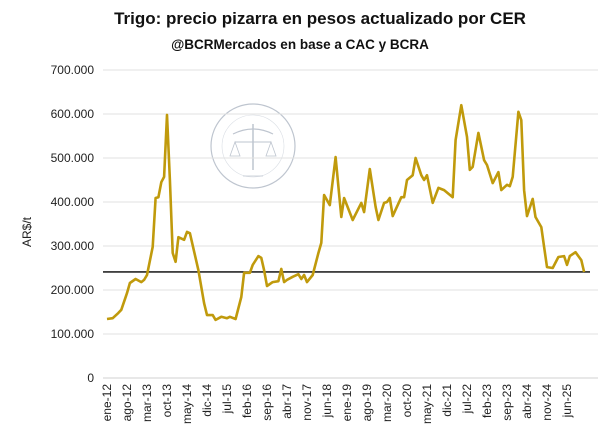 This screenshot has width=612, height=436. What do you see at coordinates (73, 334) in the screenshot?
I see `y-tick-label: 100.000` at bounding box center [73, 334].